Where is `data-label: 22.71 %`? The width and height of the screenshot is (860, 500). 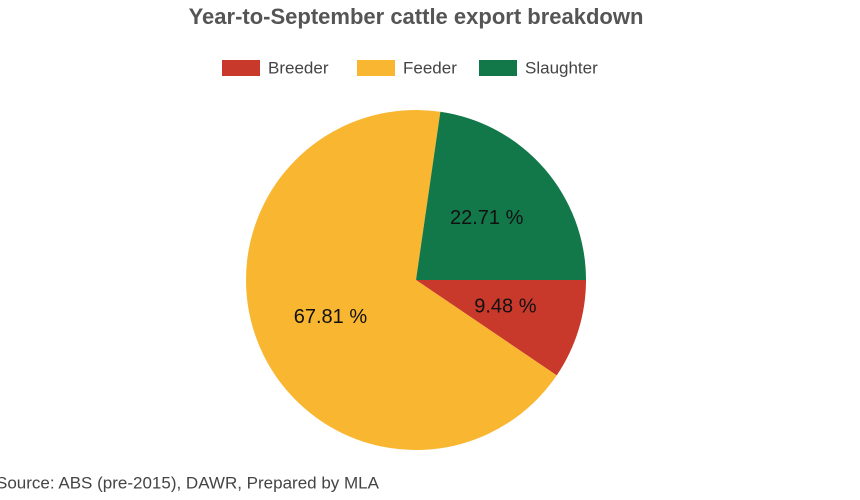 data-label: 22.71 % is located at coordinates (487, 218).